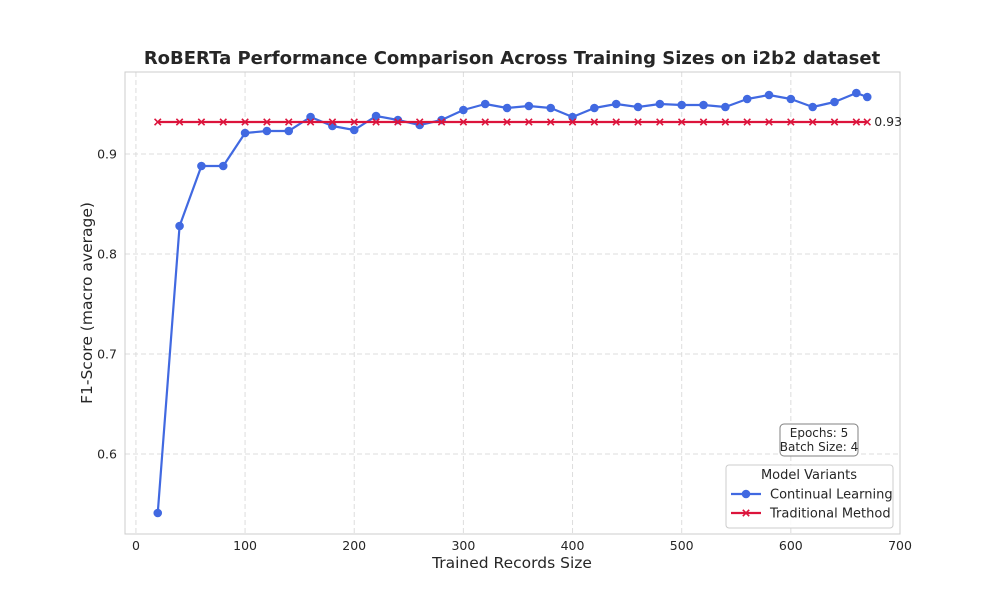  I want to click on legend-label: Traditional Method, so click(830, 514).